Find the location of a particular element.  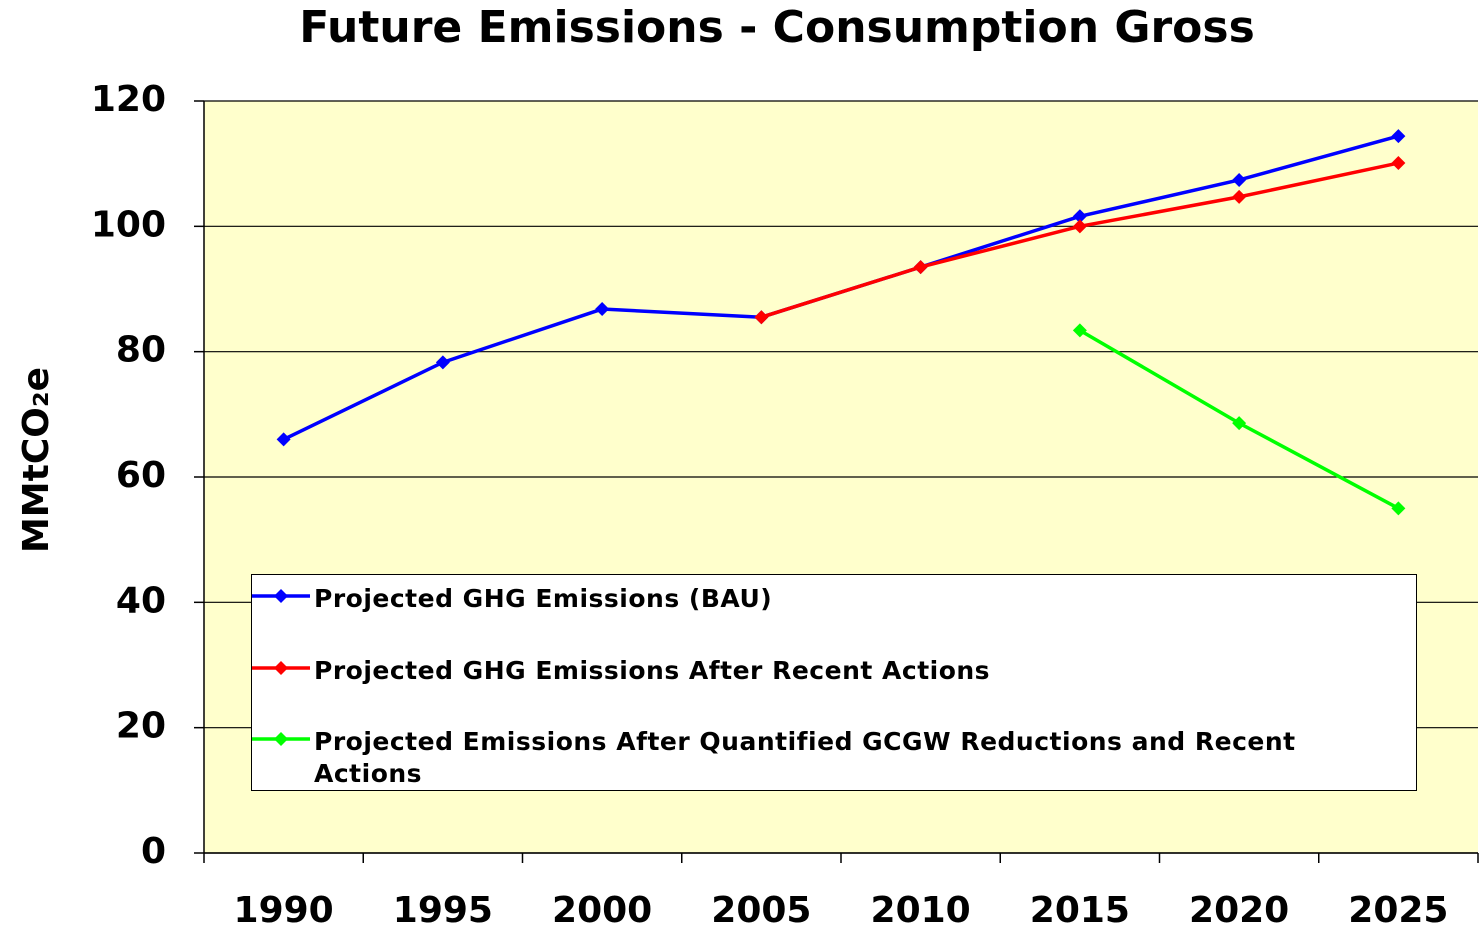

x-tick-label: 1990 is located at coordinates (284, 909).